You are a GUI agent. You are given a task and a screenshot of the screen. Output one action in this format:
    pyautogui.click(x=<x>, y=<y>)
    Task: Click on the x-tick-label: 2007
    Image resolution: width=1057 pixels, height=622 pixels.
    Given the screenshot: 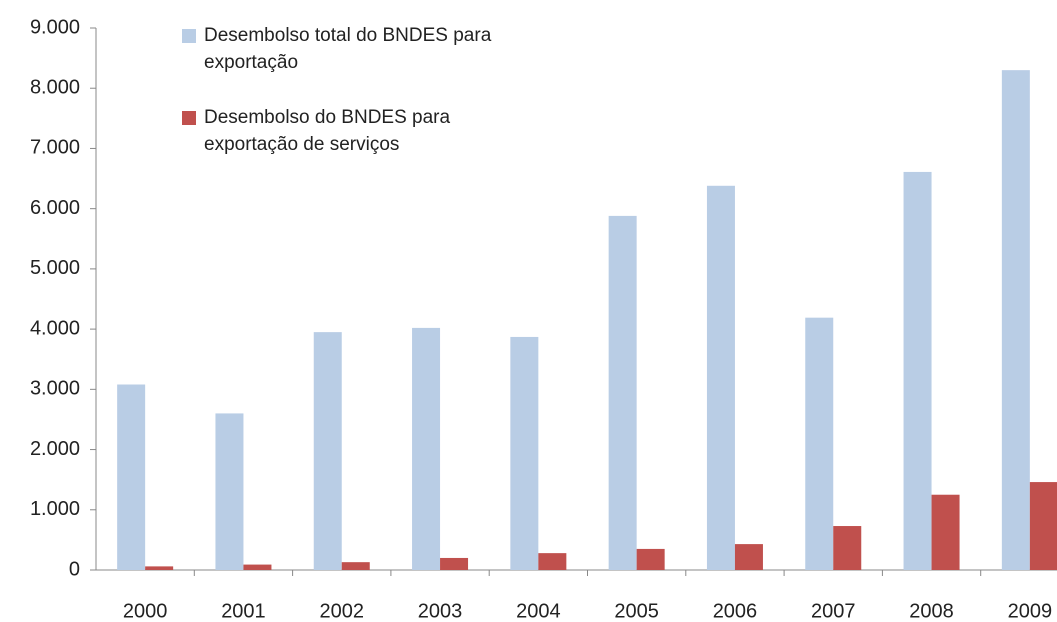 What is the action you would take?
    pyautogui.click(x=833, y=611)
    